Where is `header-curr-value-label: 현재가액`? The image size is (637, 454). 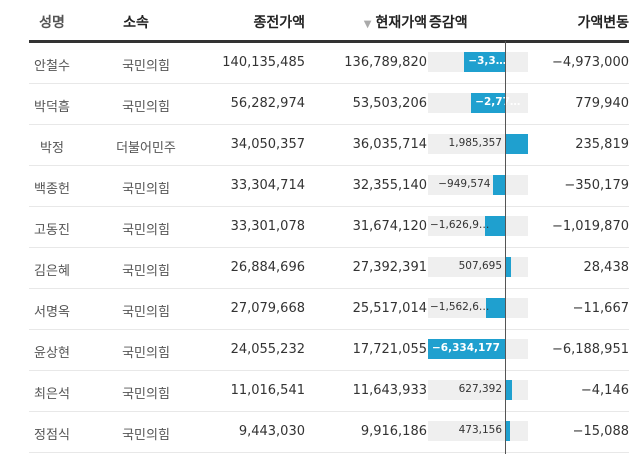
header-curr-value-label: 현재가액 is located at coordinates (401, 23).